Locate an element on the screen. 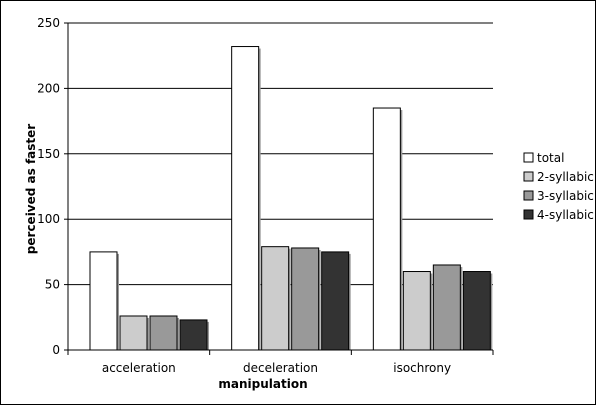 This screenshot has width=596, height=408. y-tick-label: 100 is located at coordinates (48, 219).